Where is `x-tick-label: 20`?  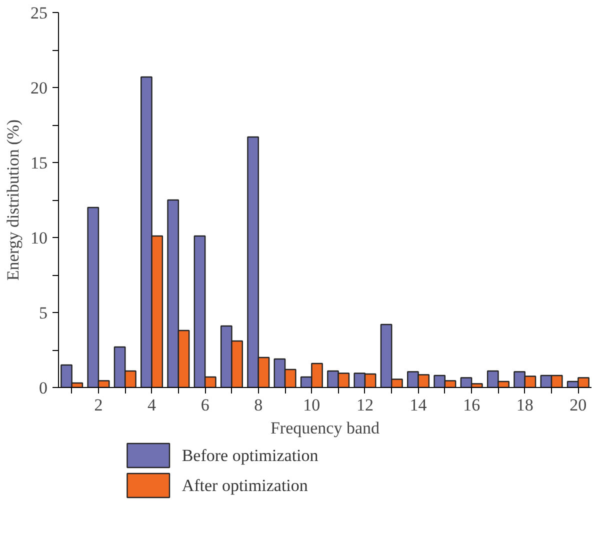
x-tick-label: 20 is located at coordinates (578, 405).